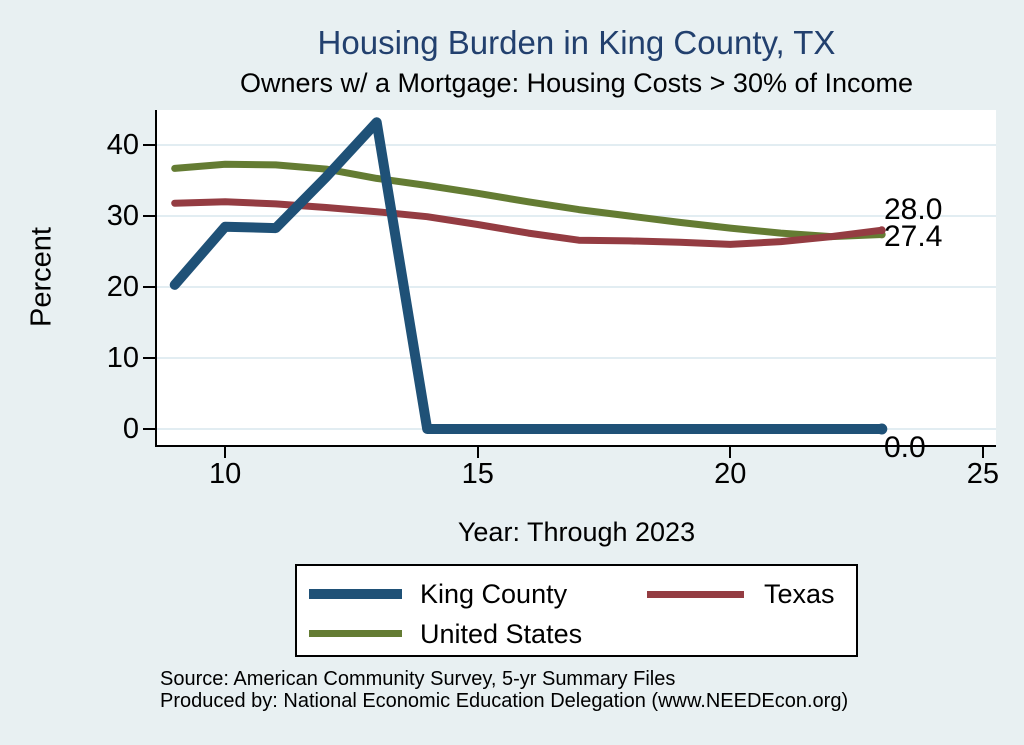 The width and height of the screenshot is (1024, 745). I want to click on legend-label-united-states: United States, so click(501, 634).